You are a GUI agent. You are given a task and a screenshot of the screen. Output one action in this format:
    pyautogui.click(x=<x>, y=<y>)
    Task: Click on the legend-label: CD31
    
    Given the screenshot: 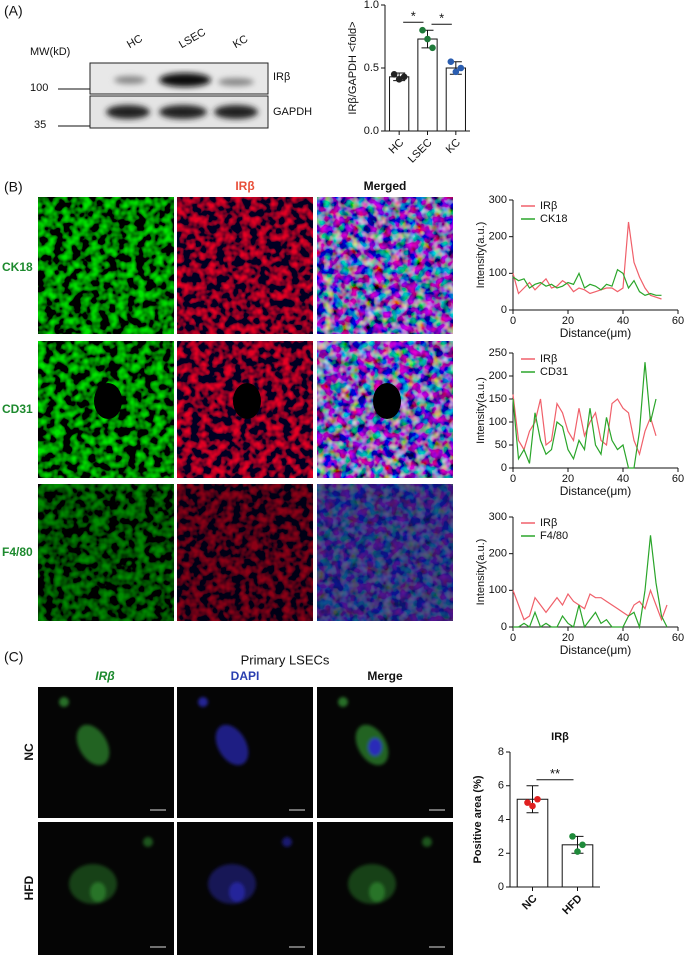 What is the action you would take?
    pyautogui.click(x=554, y=372)
    